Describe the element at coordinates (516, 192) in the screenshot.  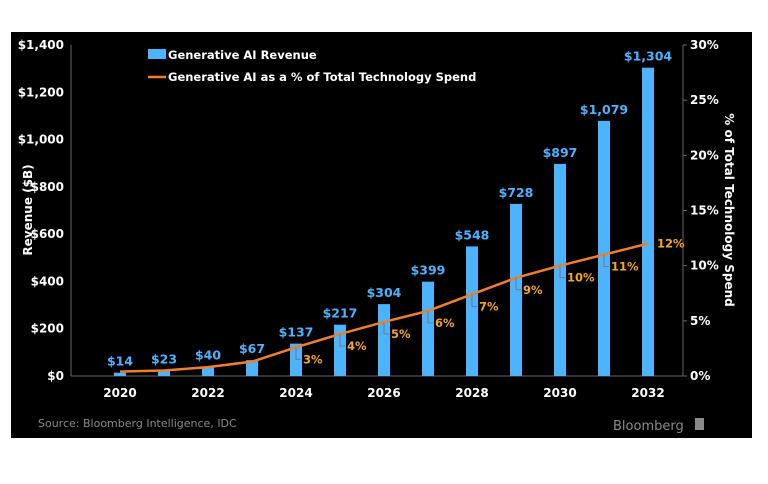
I see `bar-label-2029: $728` at that location.